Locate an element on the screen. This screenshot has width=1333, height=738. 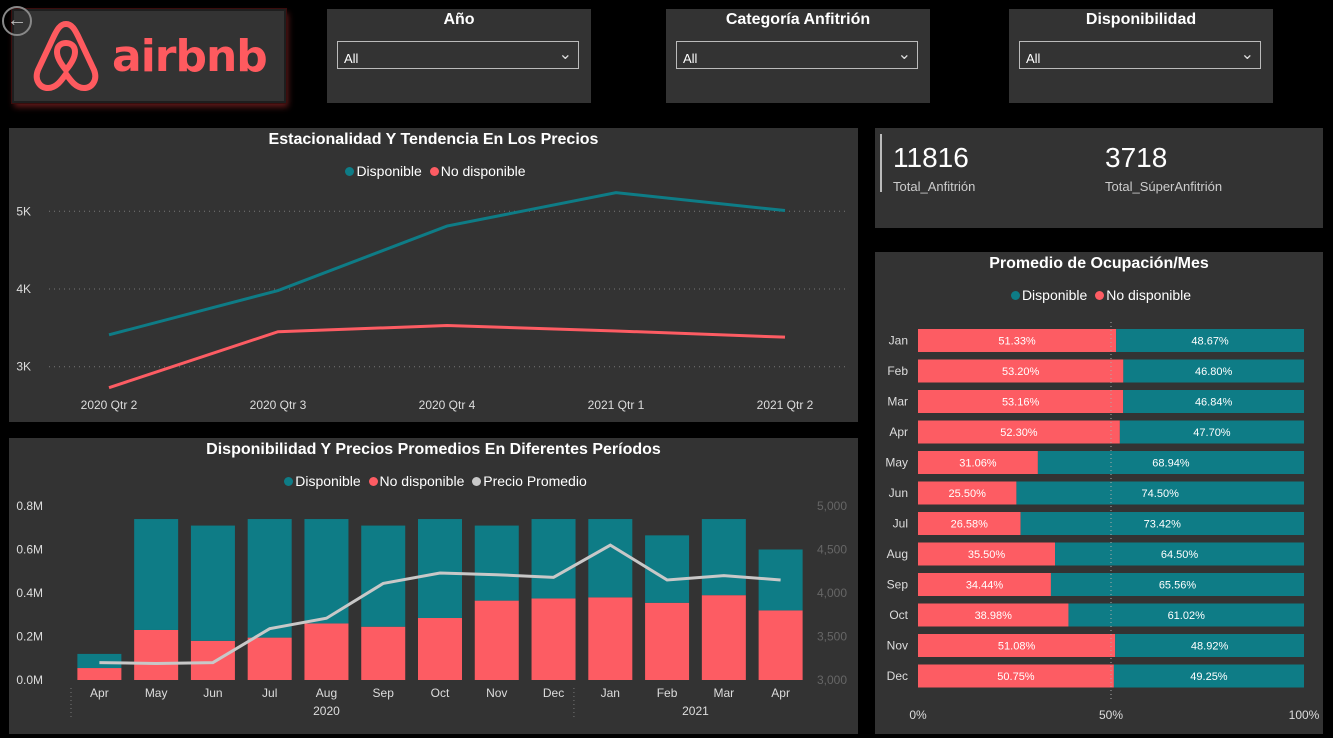
data-label: 35.50% is located at coordinates (987, 555).